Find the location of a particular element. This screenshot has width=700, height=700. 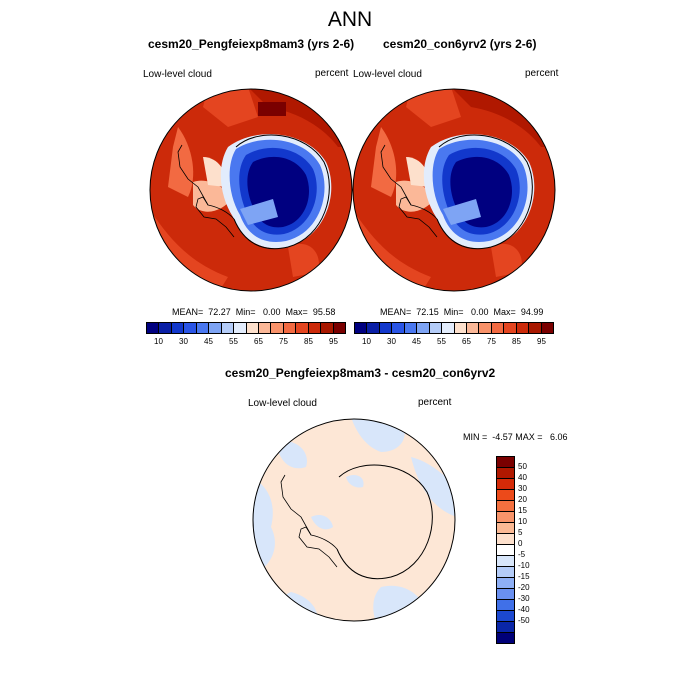

panel-2-units-label: percent is located at coordinates (542, 73).